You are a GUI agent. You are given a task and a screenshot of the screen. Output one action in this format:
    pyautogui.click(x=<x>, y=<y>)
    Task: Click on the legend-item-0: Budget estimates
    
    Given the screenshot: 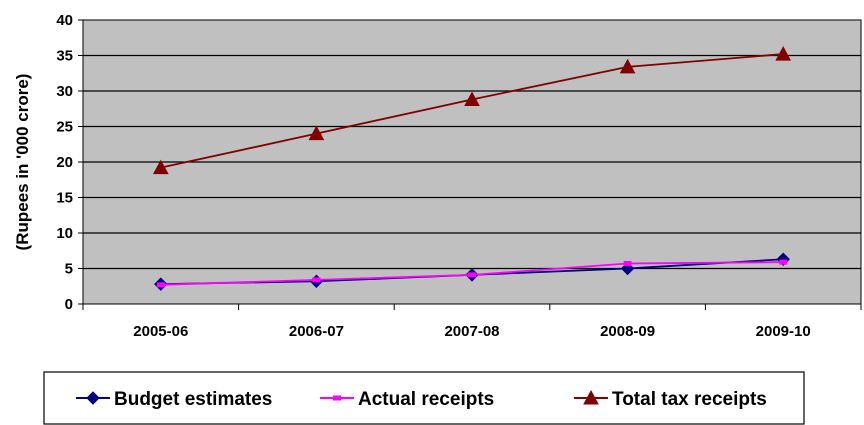 What is the action you would take?
    pyautogui.click(x=174, y=399)
    